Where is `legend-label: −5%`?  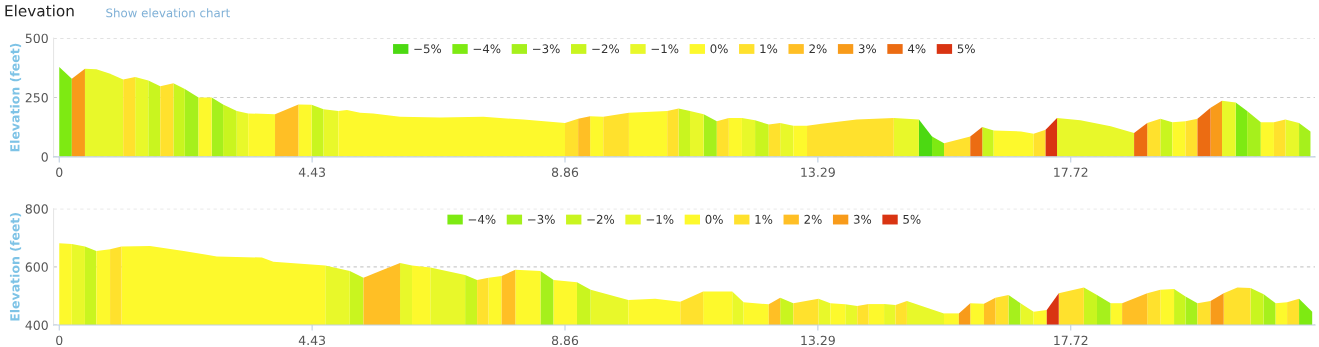
legend-label: −5% is located at coordinates (428, 49).